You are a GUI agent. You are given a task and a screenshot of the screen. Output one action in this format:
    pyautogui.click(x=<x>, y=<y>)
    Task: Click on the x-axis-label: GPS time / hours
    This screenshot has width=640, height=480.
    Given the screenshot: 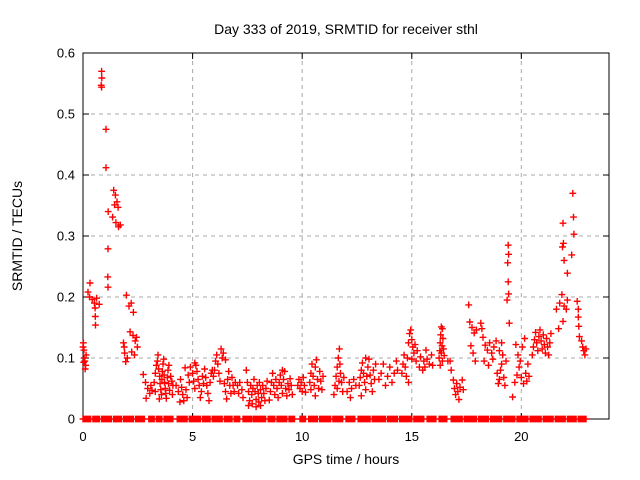 What is the action you would take?
    pyautogui.click(x=346, y=459)
    